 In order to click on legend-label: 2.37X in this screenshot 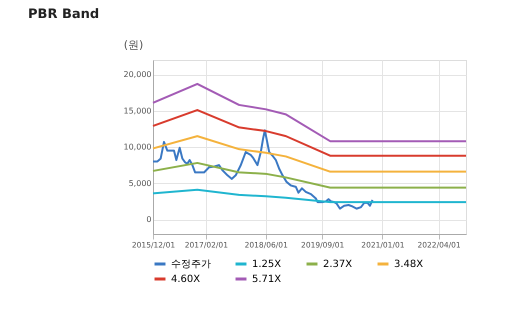, I will do `click(337, 264)`.